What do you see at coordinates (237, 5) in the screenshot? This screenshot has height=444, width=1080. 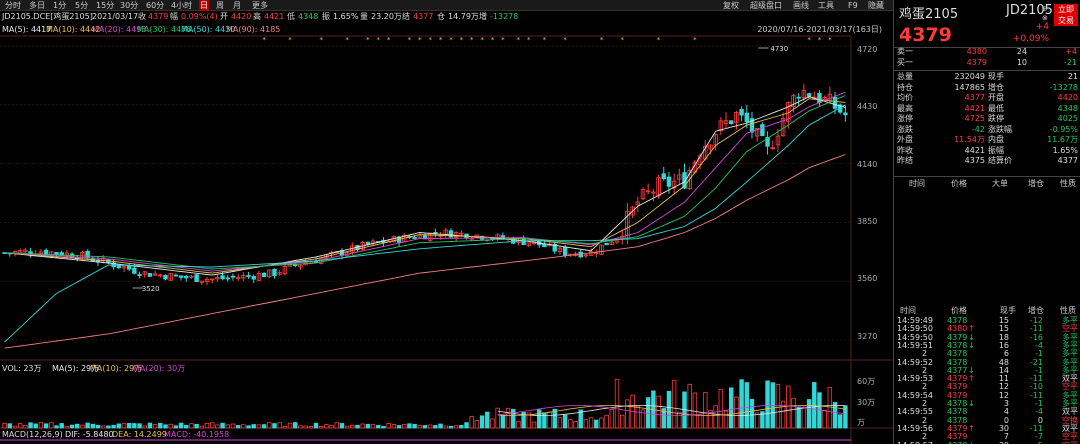 I see `timeframe-tab-10: 月` at bounding box center [237, 5].